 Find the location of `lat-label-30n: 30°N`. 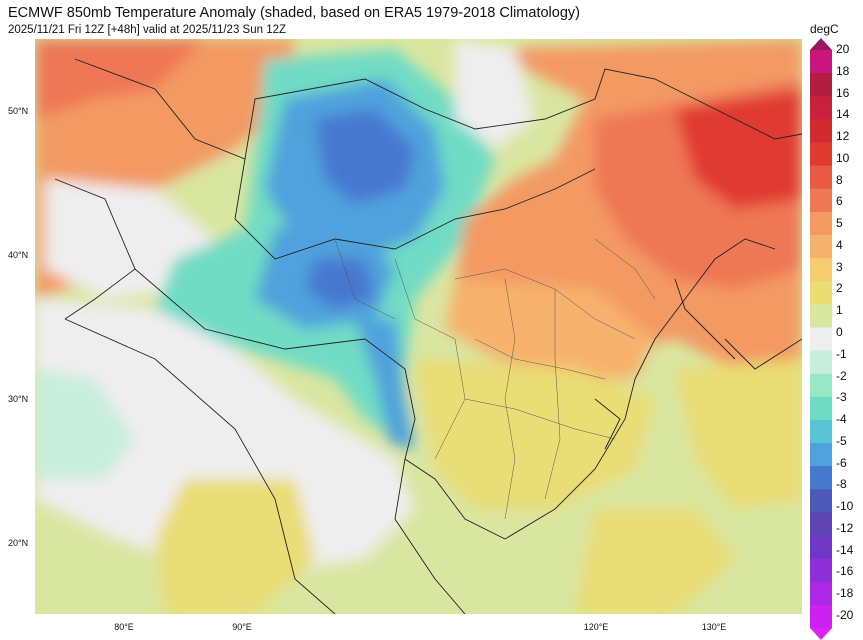

lat-label-30n: 30°N is located at coordinates (18, 399).